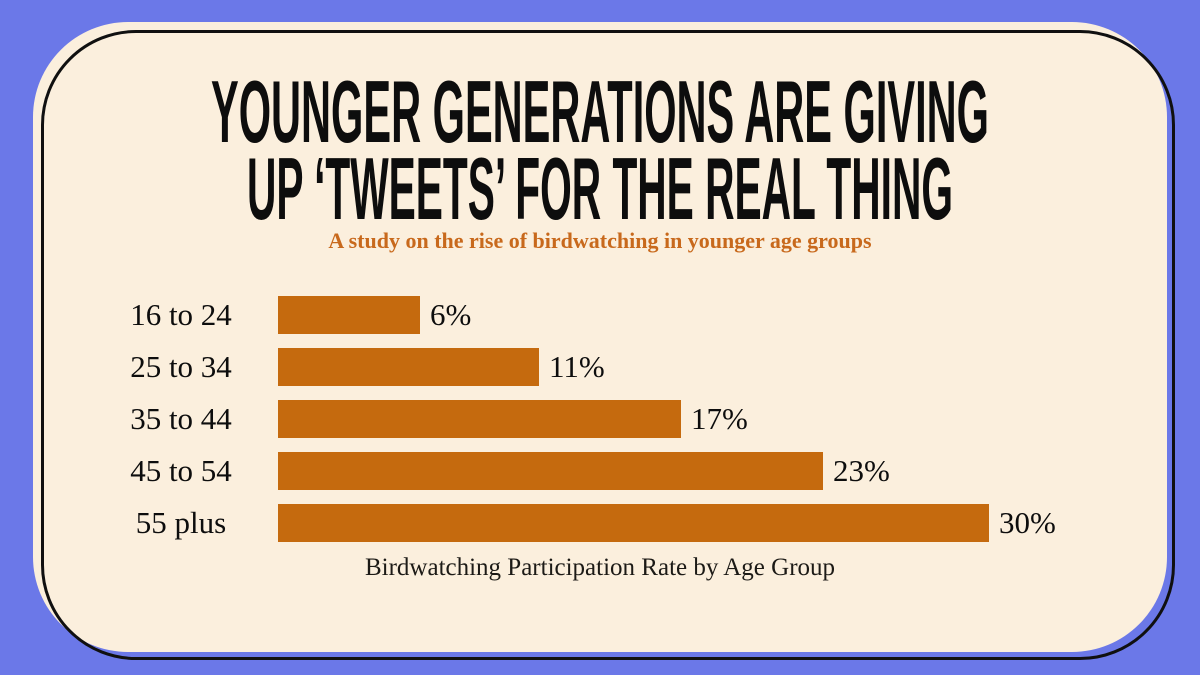 This screenshot has height=675, width=1200. What do you see at coordinates (181, 366) in the screenshot?
I see `category-label: 25 to 34` at bounding box center [181, 366].